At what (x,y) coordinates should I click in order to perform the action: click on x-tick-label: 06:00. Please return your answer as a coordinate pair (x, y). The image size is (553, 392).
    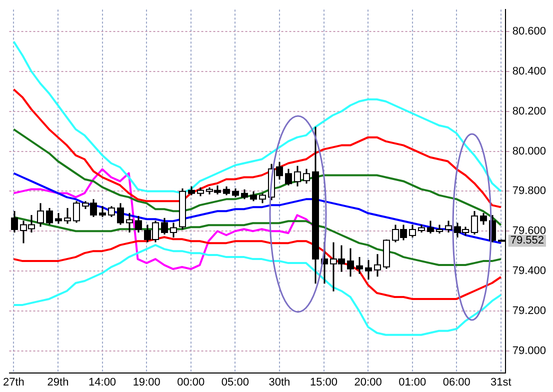
    Looking at the image, I should click on (456, 382).